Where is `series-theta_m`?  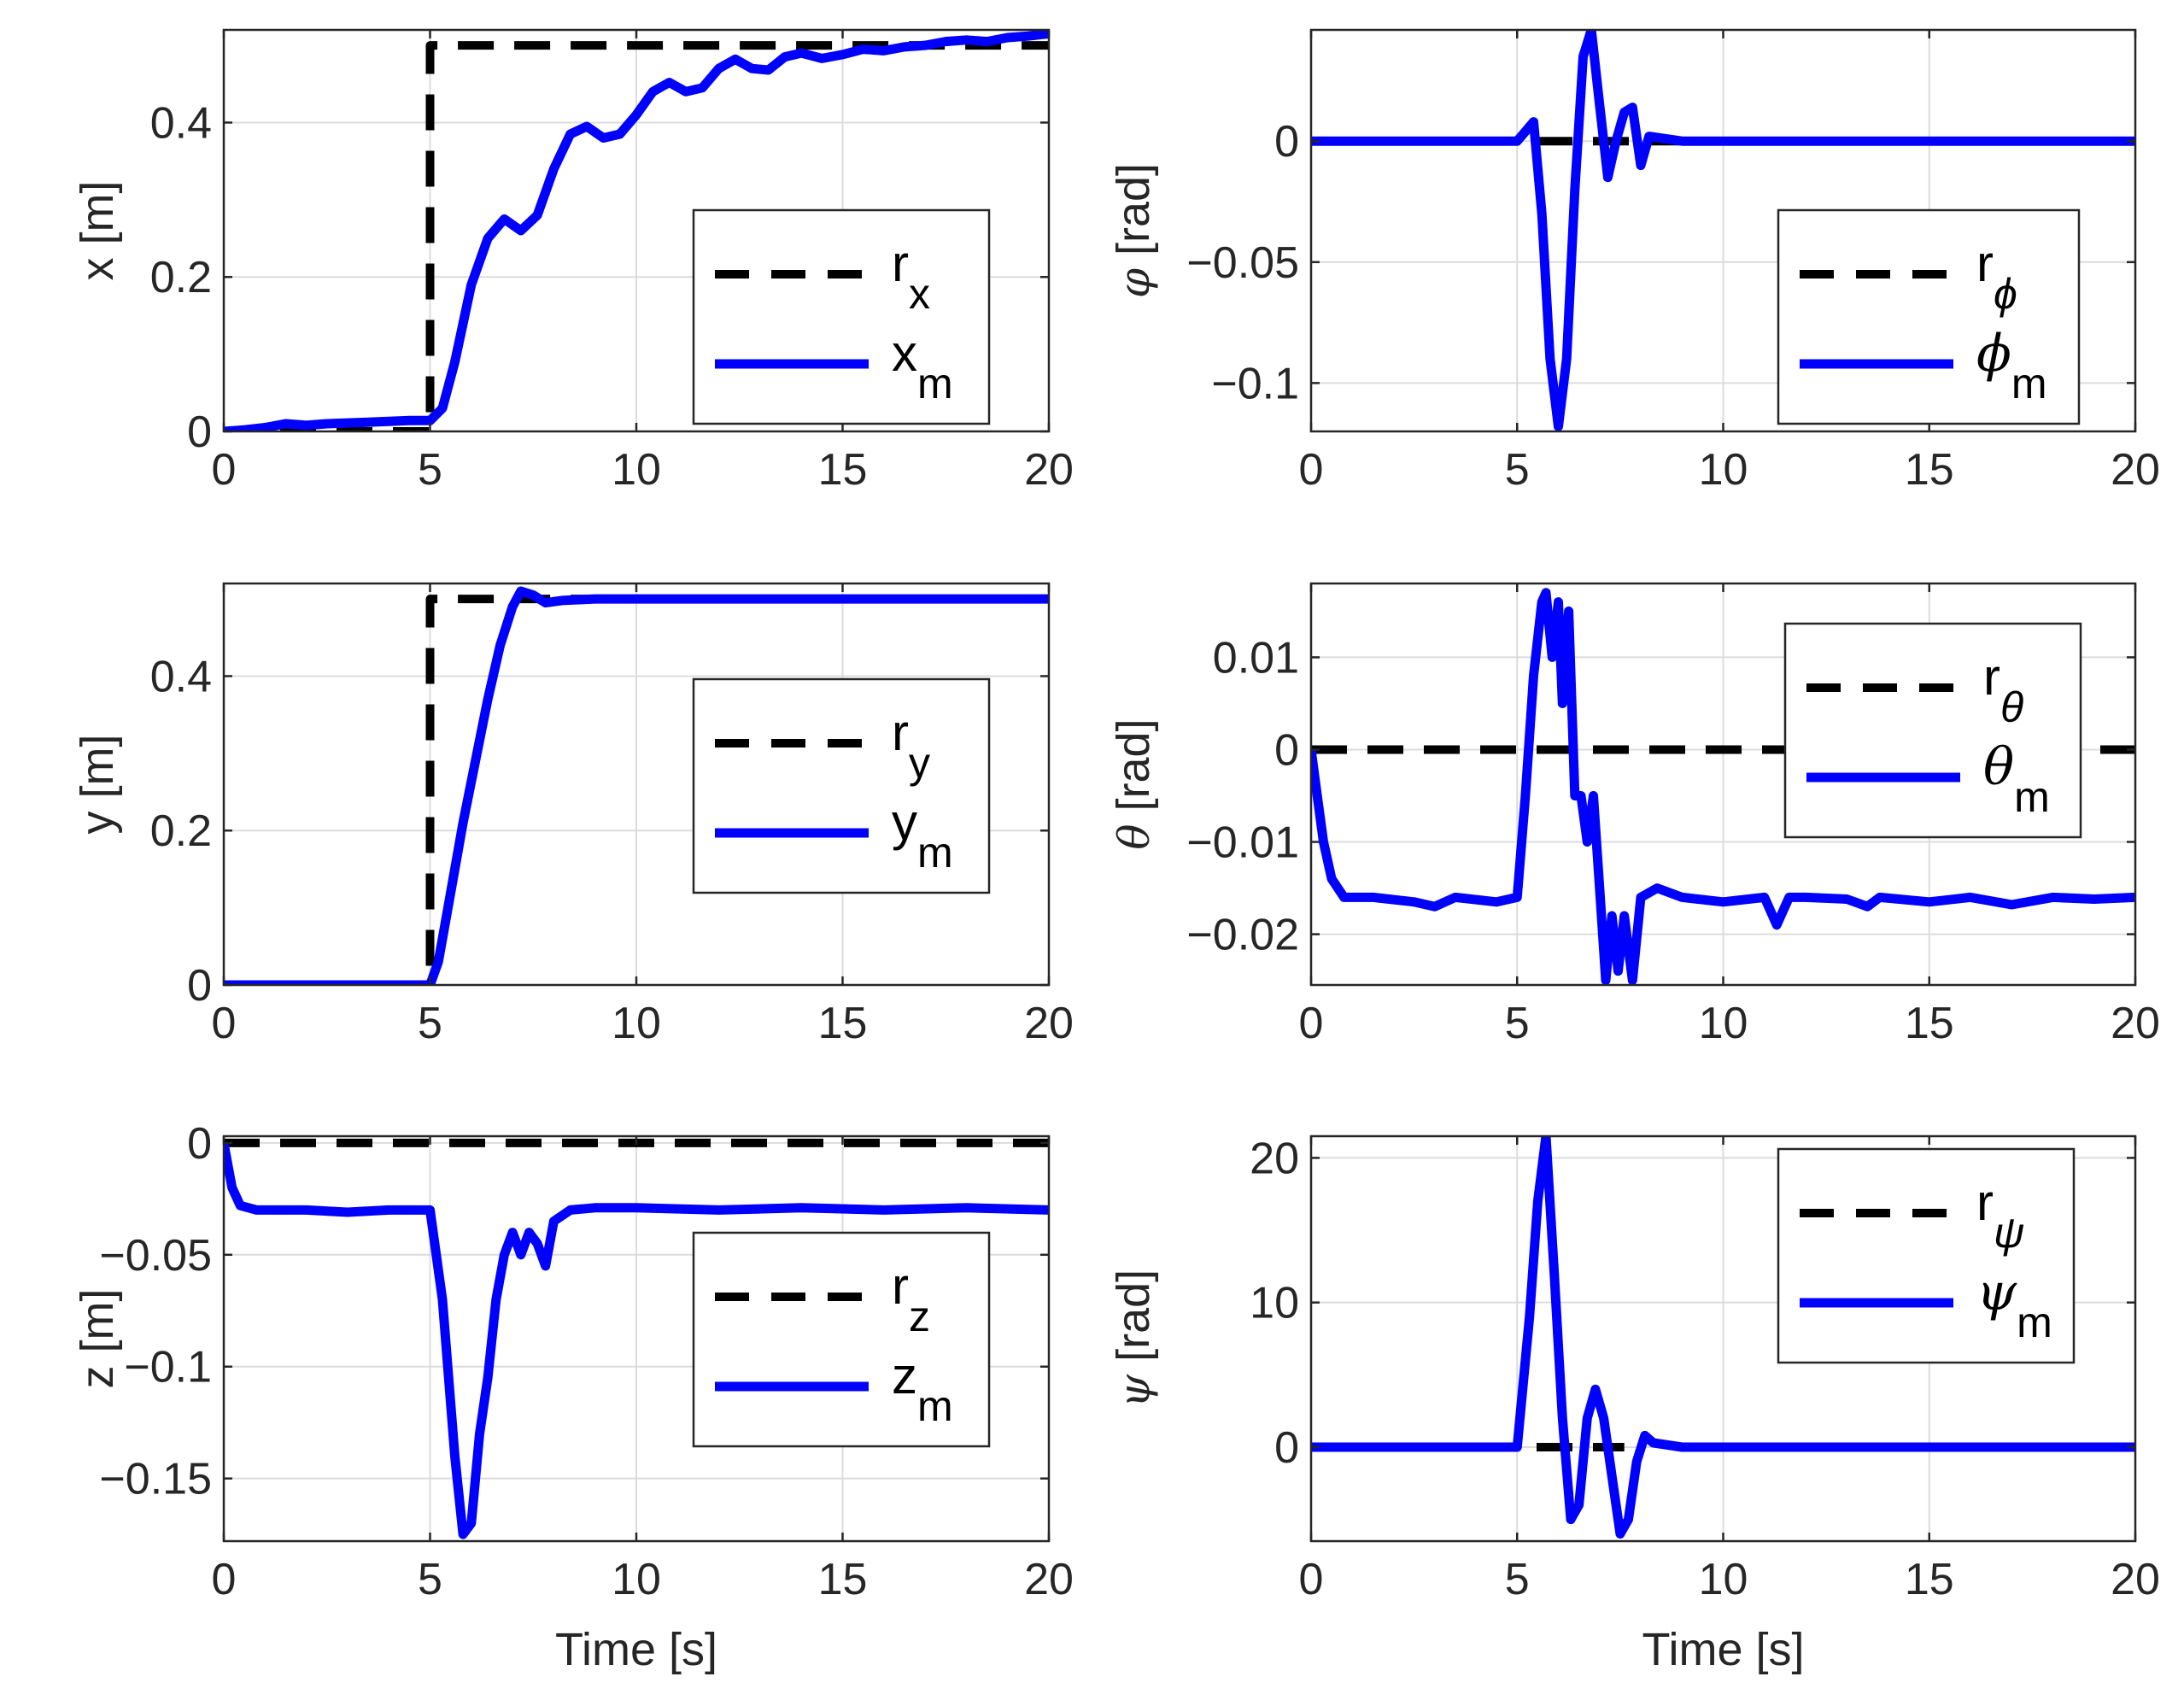
series-theta_m is located at coordinates (1723, 787).